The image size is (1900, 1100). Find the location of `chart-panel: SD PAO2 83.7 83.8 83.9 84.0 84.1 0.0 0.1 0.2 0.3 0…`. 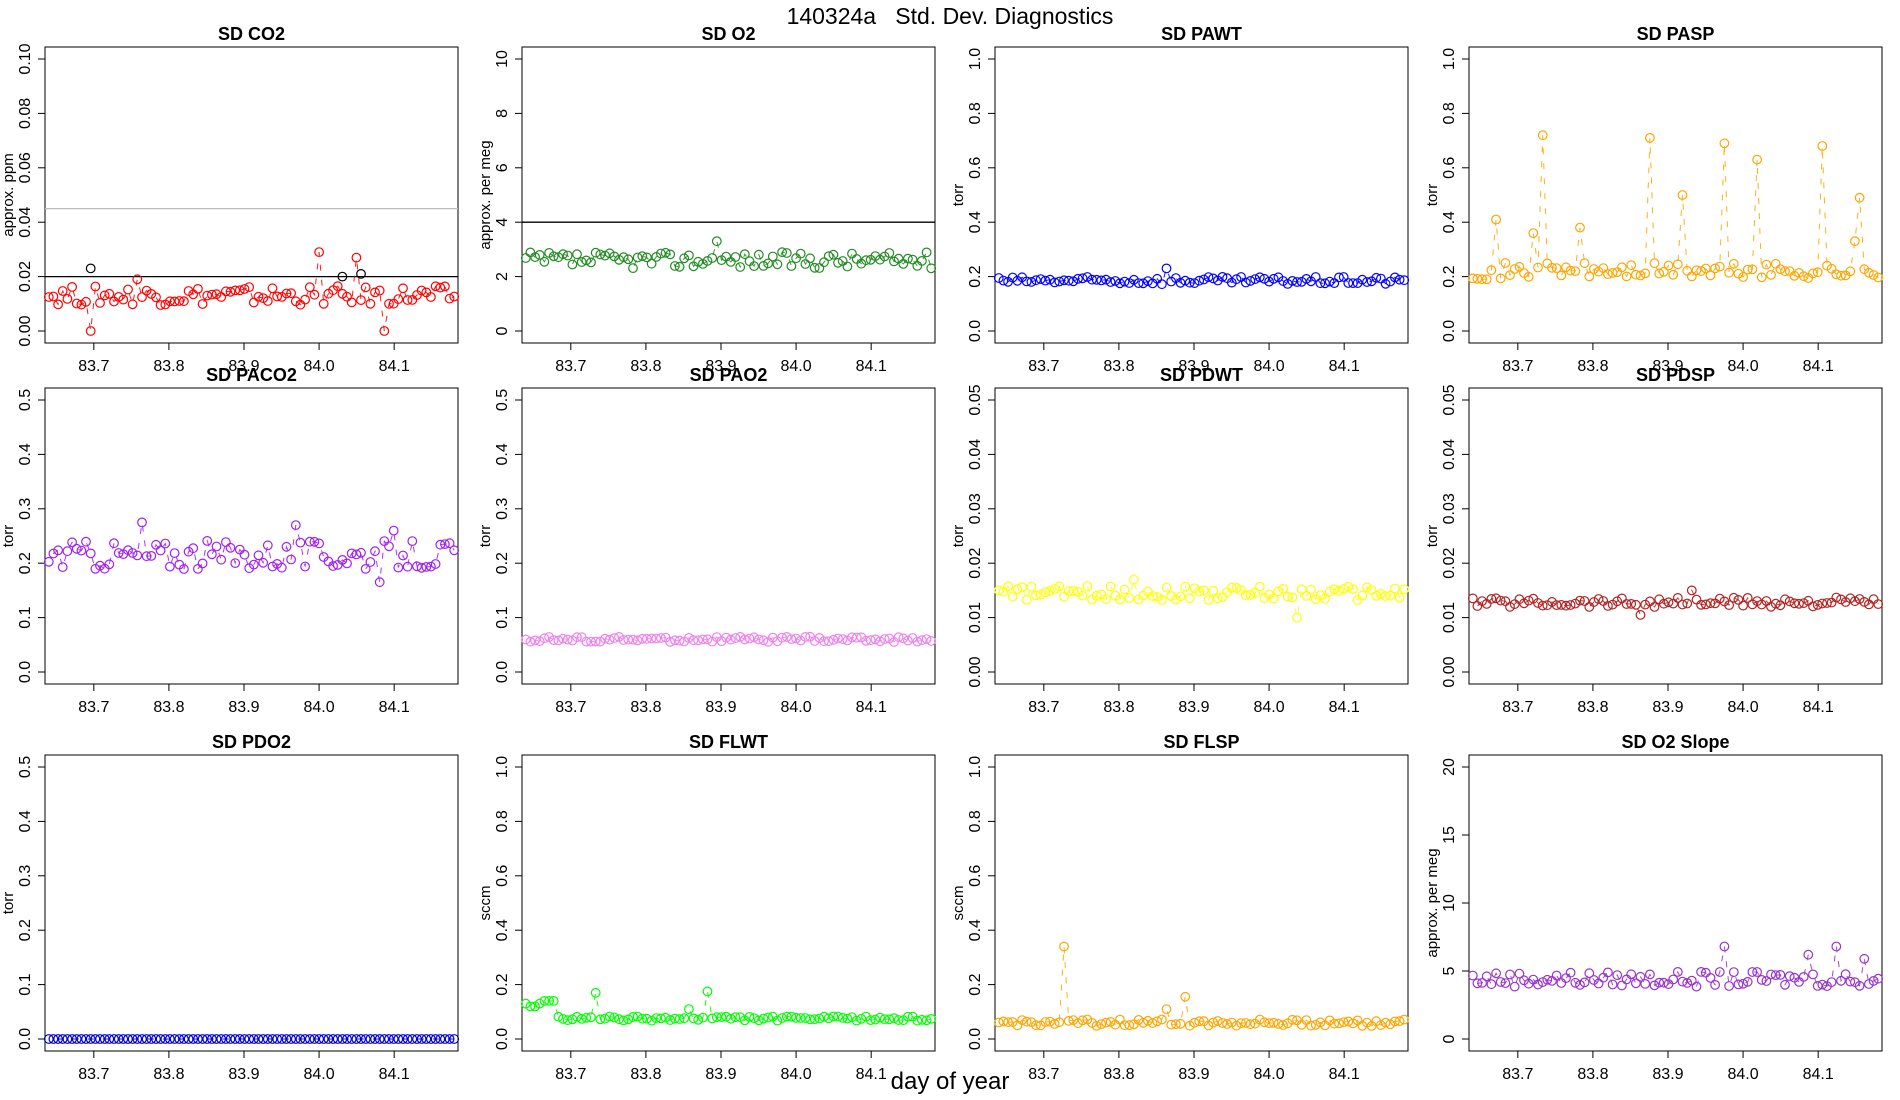

chart-panel: SD PAO2 83.7 83.8 83.9 84.0 84.1 0.0 0.1 0.2 0.3 0… is located at coordinates (707, 540).